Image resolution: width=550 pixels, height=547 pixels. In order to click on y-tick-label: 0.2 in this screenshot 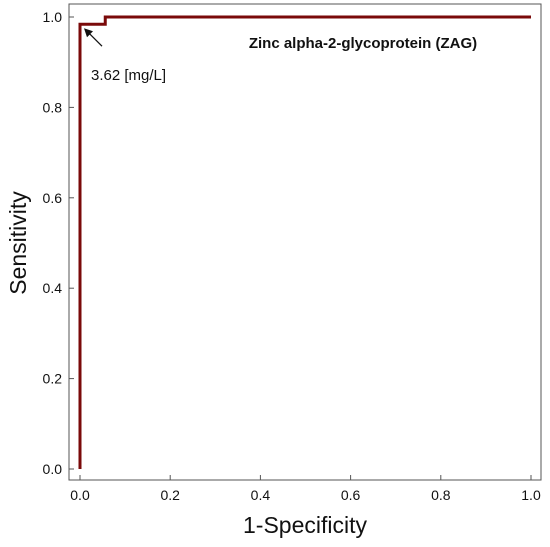, I will do `click(53, 379)`.